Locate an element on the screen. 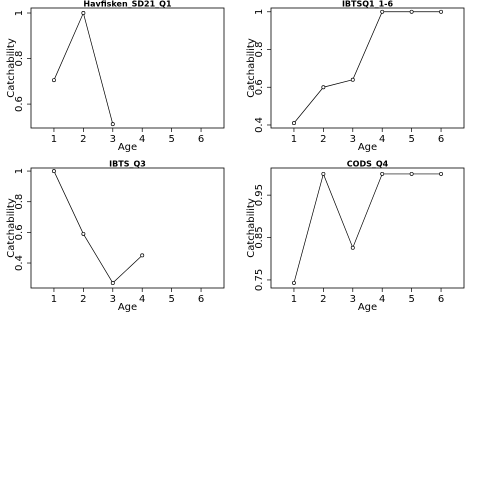 The width and height of the screenshot is (480, 480). panel-title: CODS_Q4 is located at coordinates (368, 164).